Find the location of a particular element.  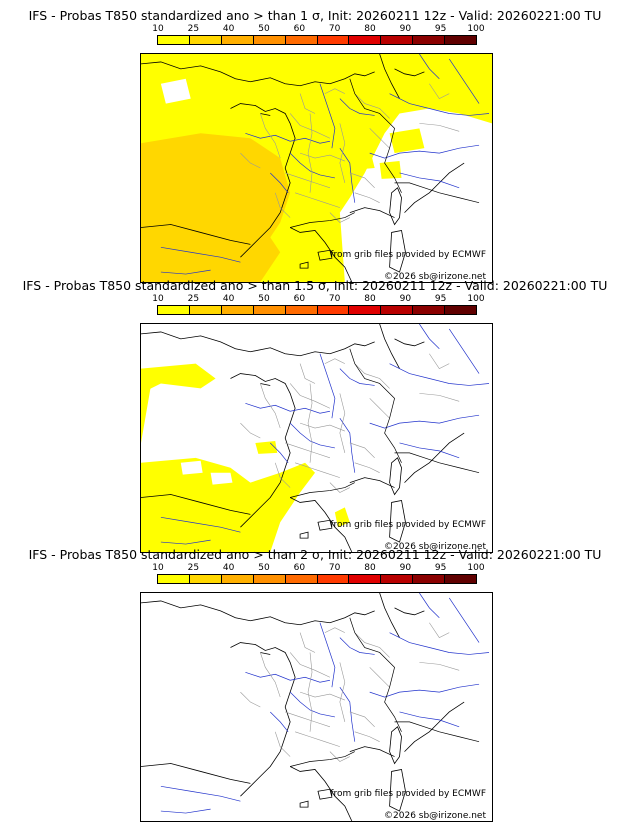

colorbar-tick-label: 10 is located at coordinates (158, 299).